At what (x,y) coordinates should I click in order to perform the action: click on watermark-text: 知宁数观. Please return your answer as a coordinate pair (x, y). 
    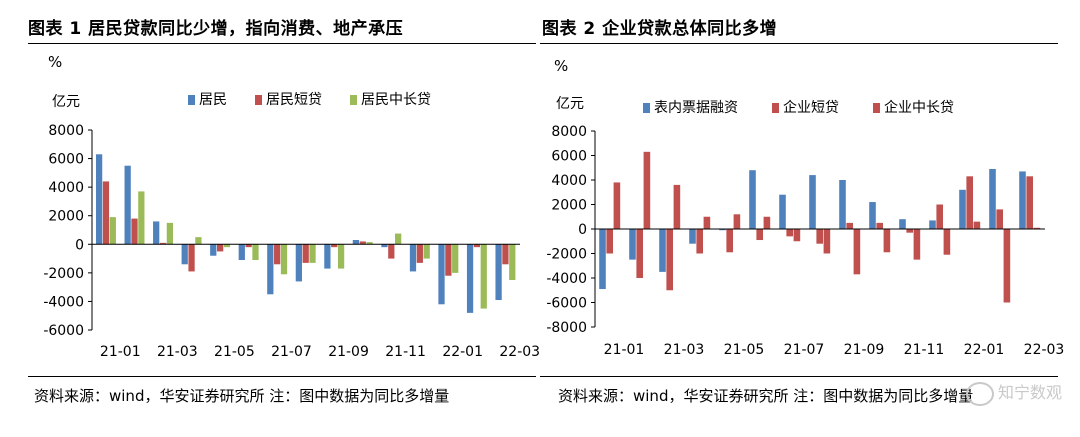
    Looking at the image, I should click on (1029, 392).